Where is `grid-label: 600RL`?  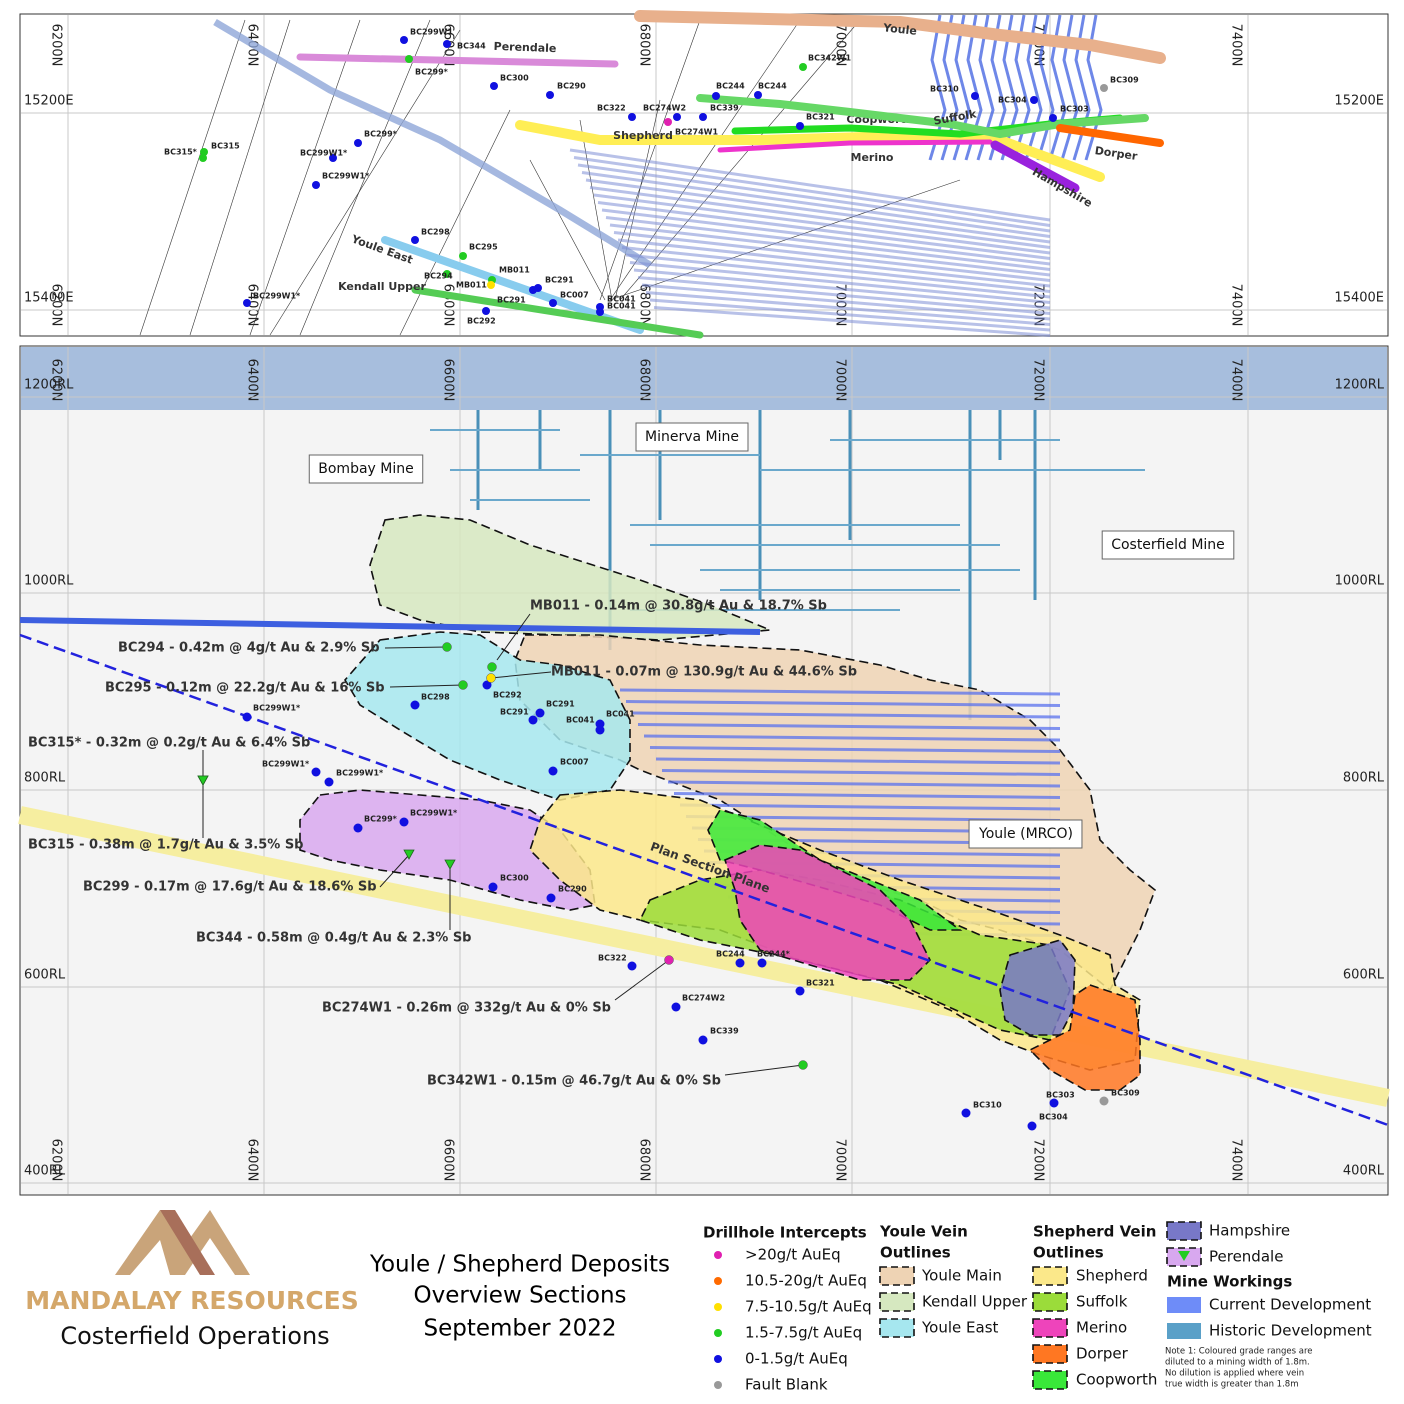
grid-label: 600RL is located at coordinates (1364, 975).